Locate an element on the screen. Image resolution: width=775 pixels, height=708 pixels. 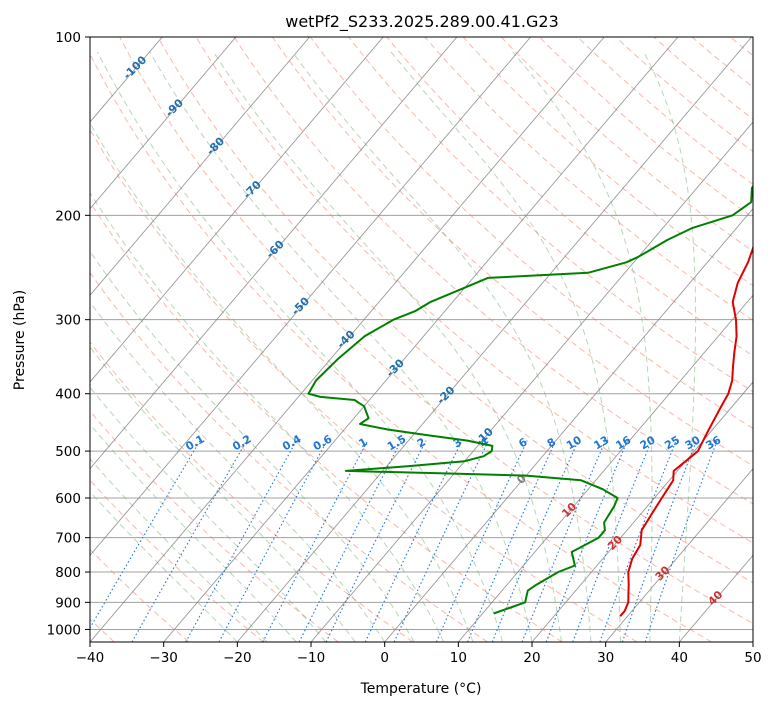
x-tick-label: −20 is located at coordinates (237, 658).